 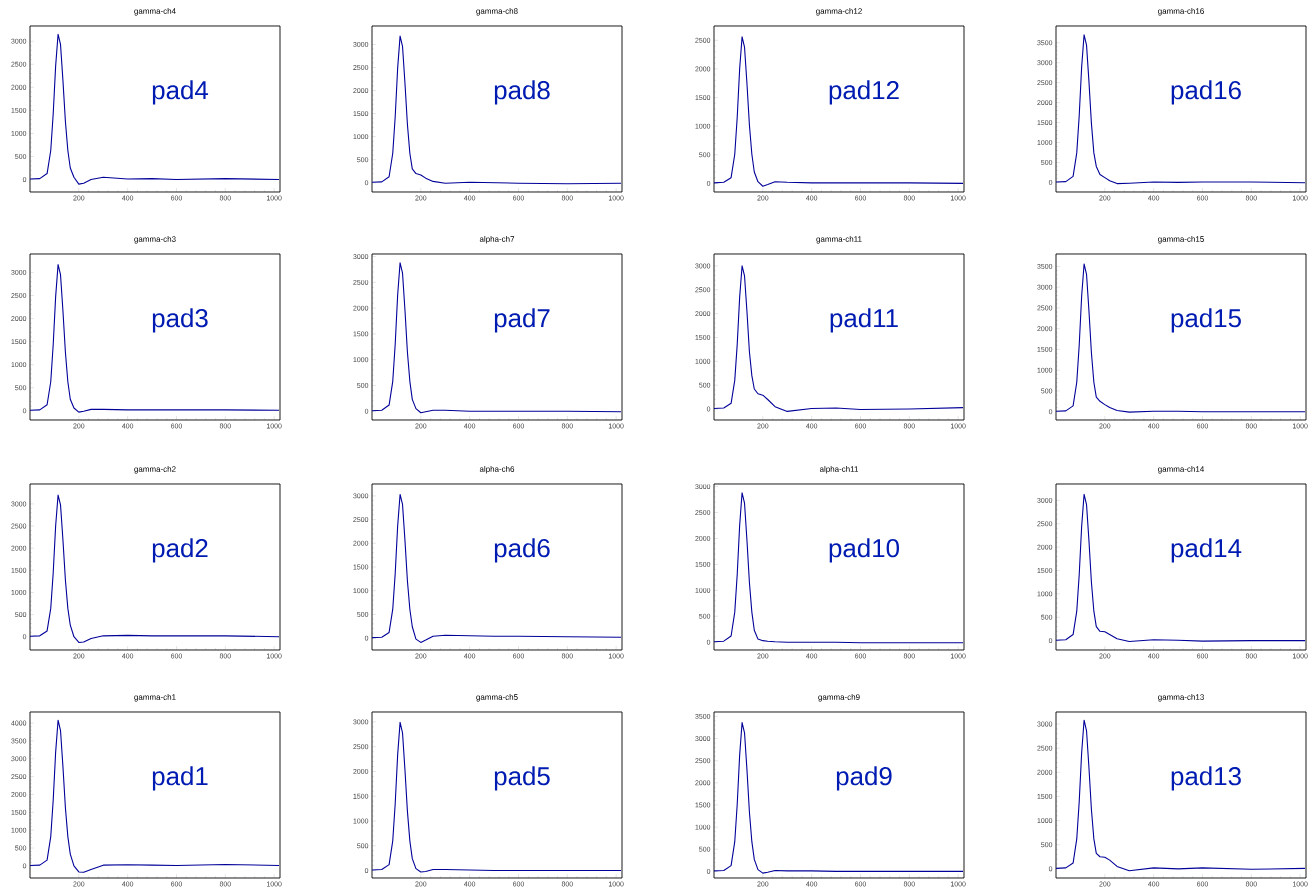 What do you see at coordinates (864, 320) in the screenshot?
I see `annotation: pad11` at bounding box center [864, 320].